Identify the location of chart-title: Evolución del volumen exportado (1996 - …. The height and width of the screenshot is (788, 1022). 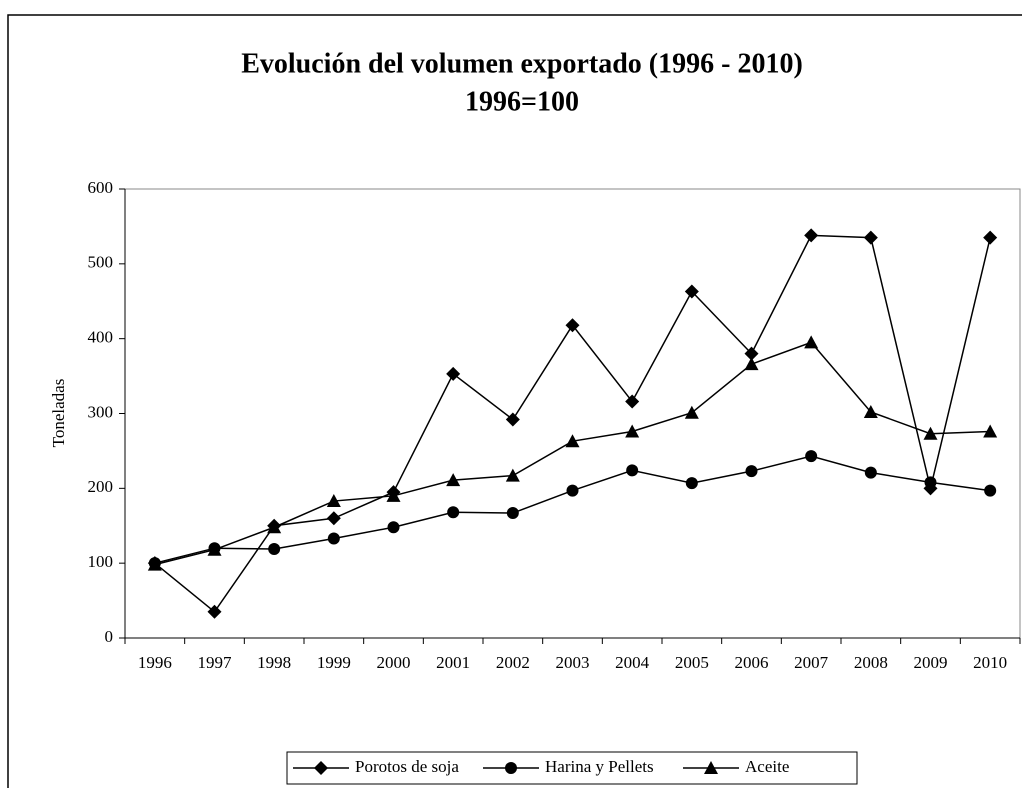
(522, 63).